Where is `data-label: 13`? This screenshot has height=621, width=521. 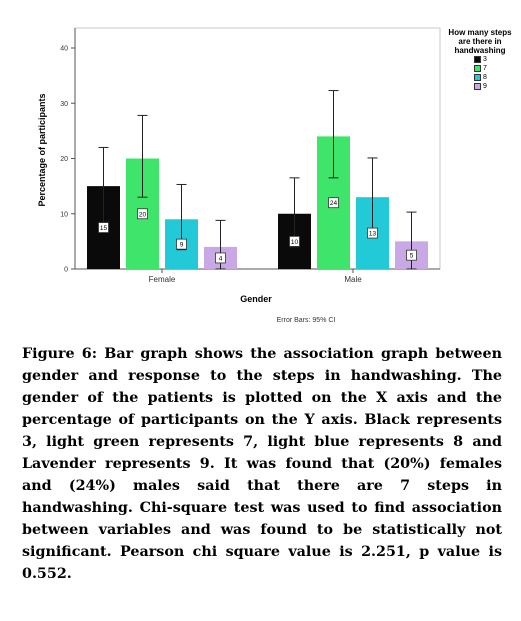
data-label: 13 is located at coordinates (373, 234).